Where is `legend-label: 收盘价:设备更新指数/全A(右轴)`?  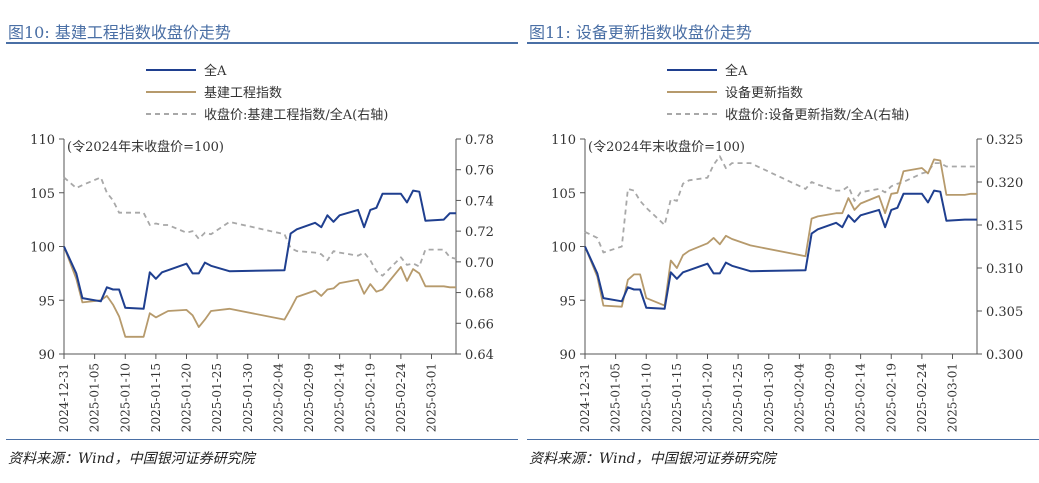
legend-label: 收盘价:设备更新指数/全A(右轴) is located at coordinates (817, 115).